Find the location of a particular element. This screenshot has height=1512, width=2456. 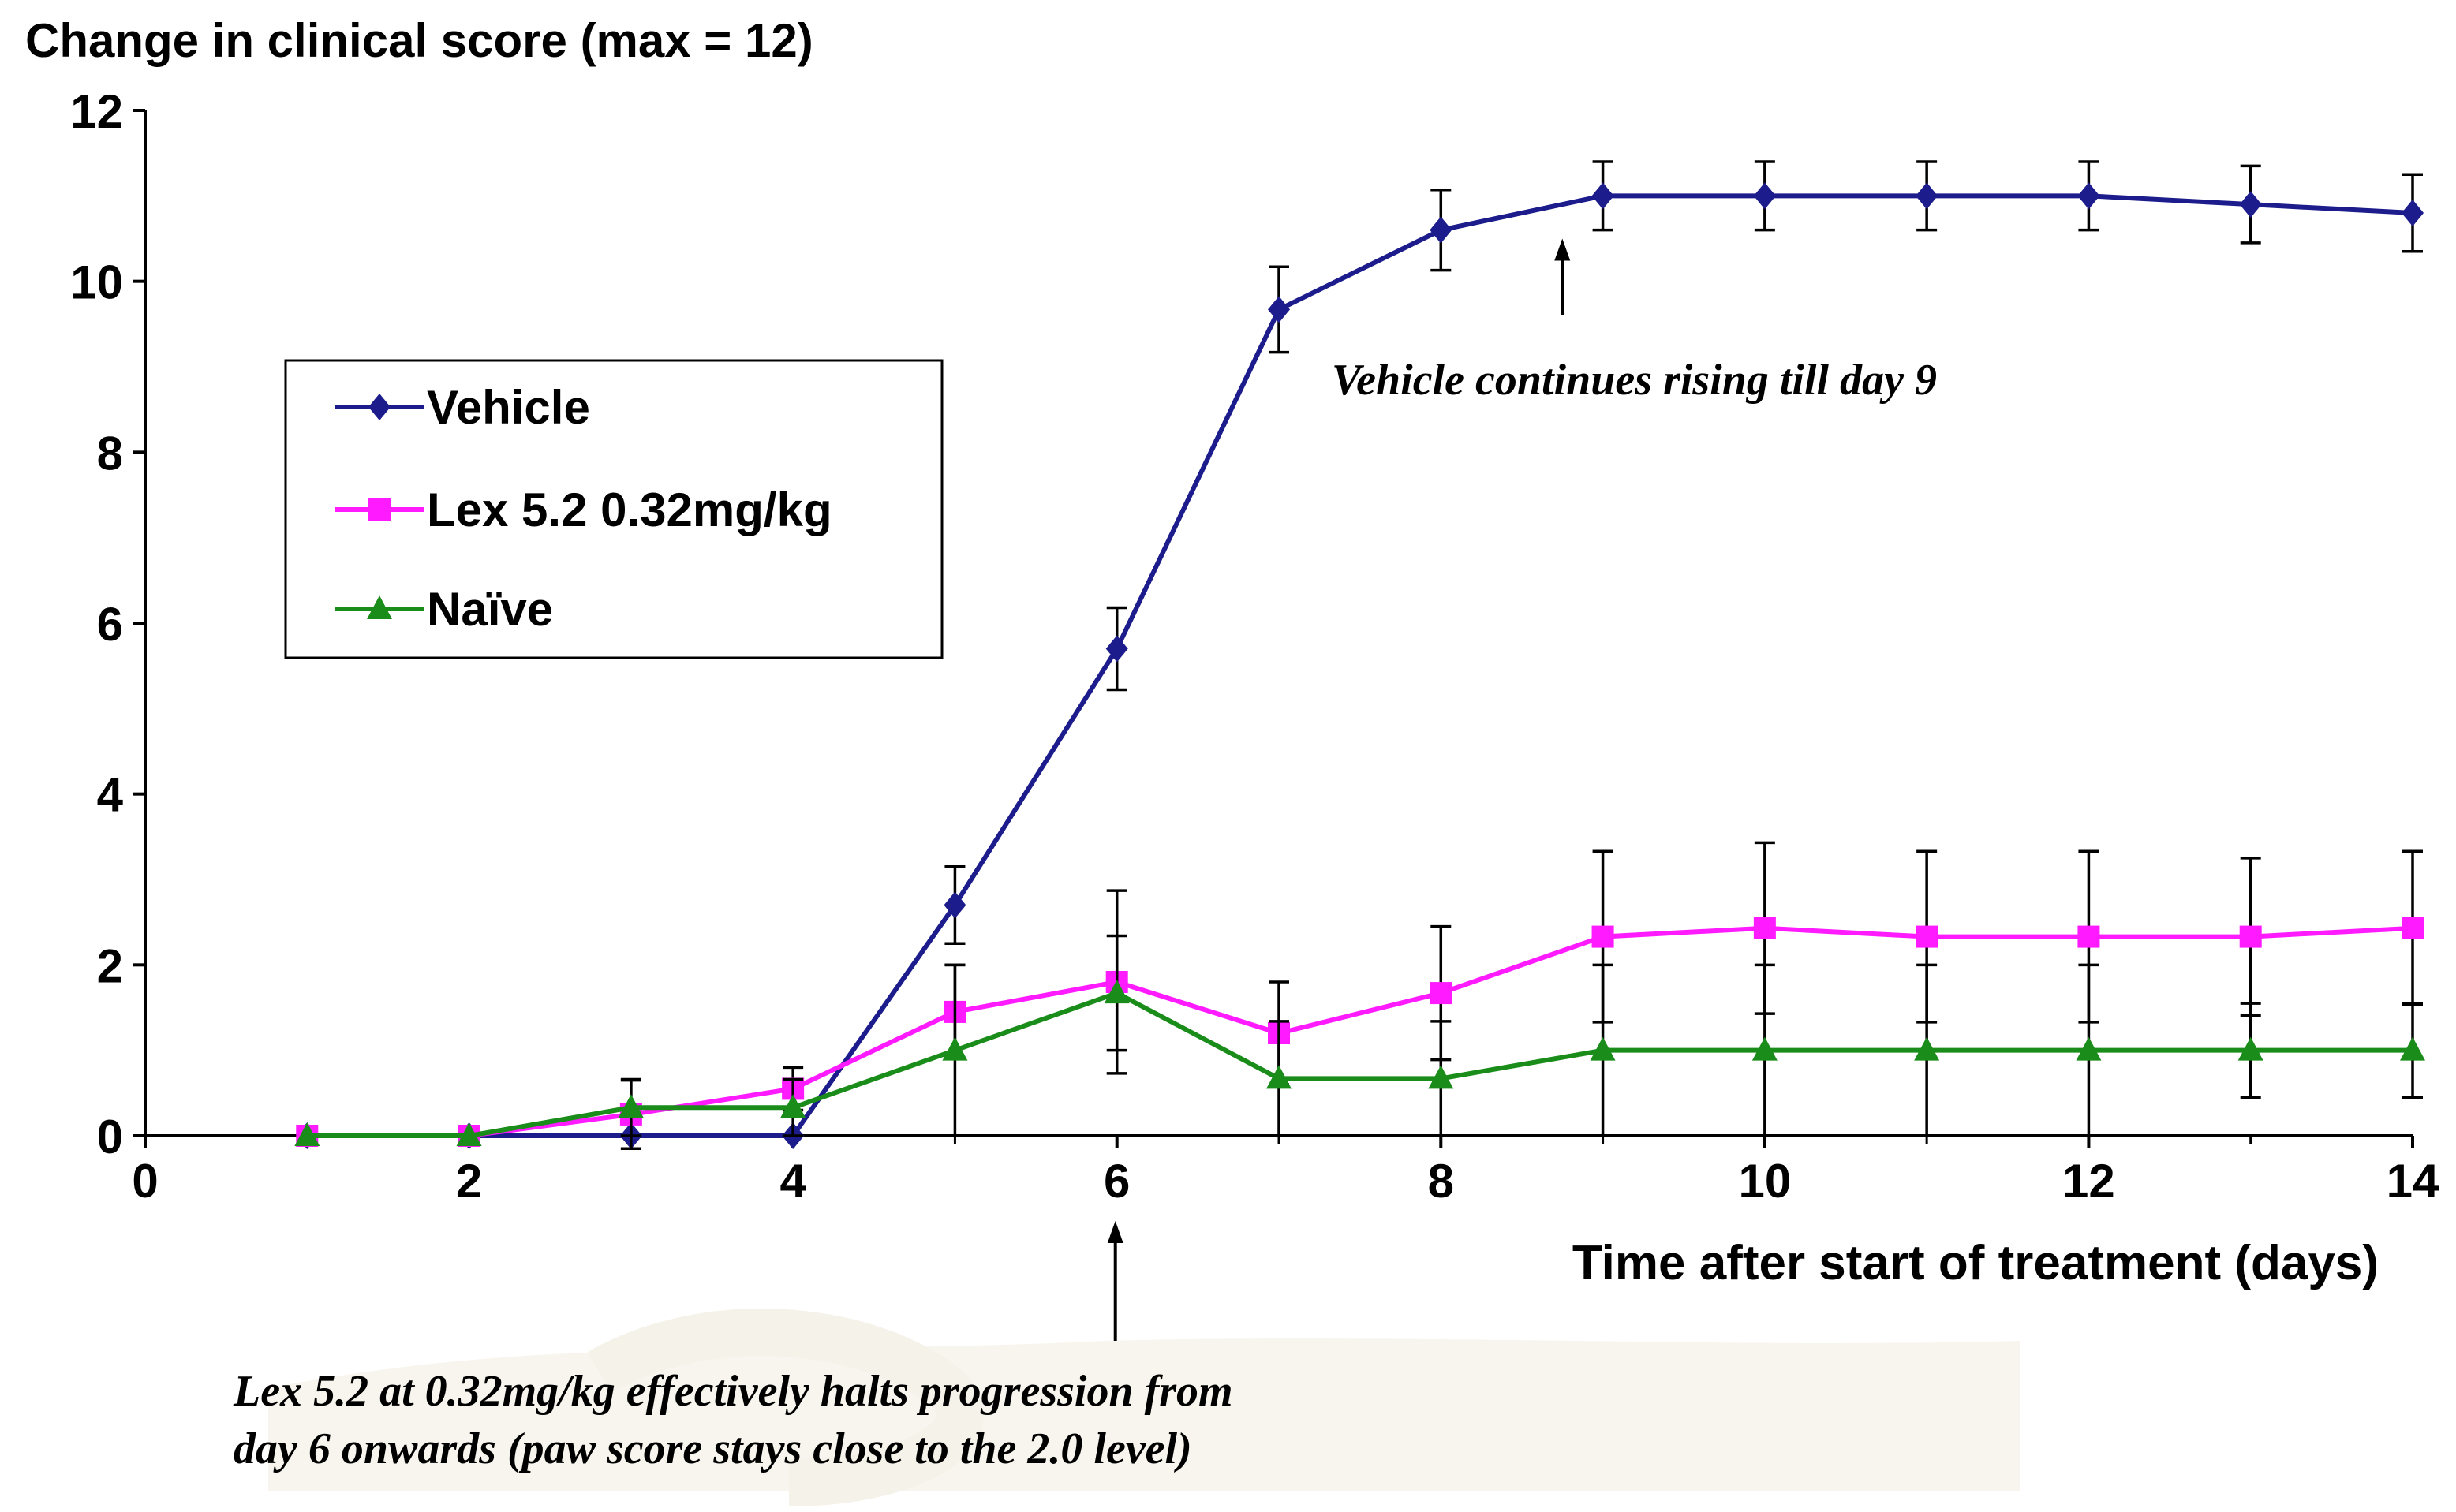

y-tick-label-10: 10 is located at coordinates (96, 282).